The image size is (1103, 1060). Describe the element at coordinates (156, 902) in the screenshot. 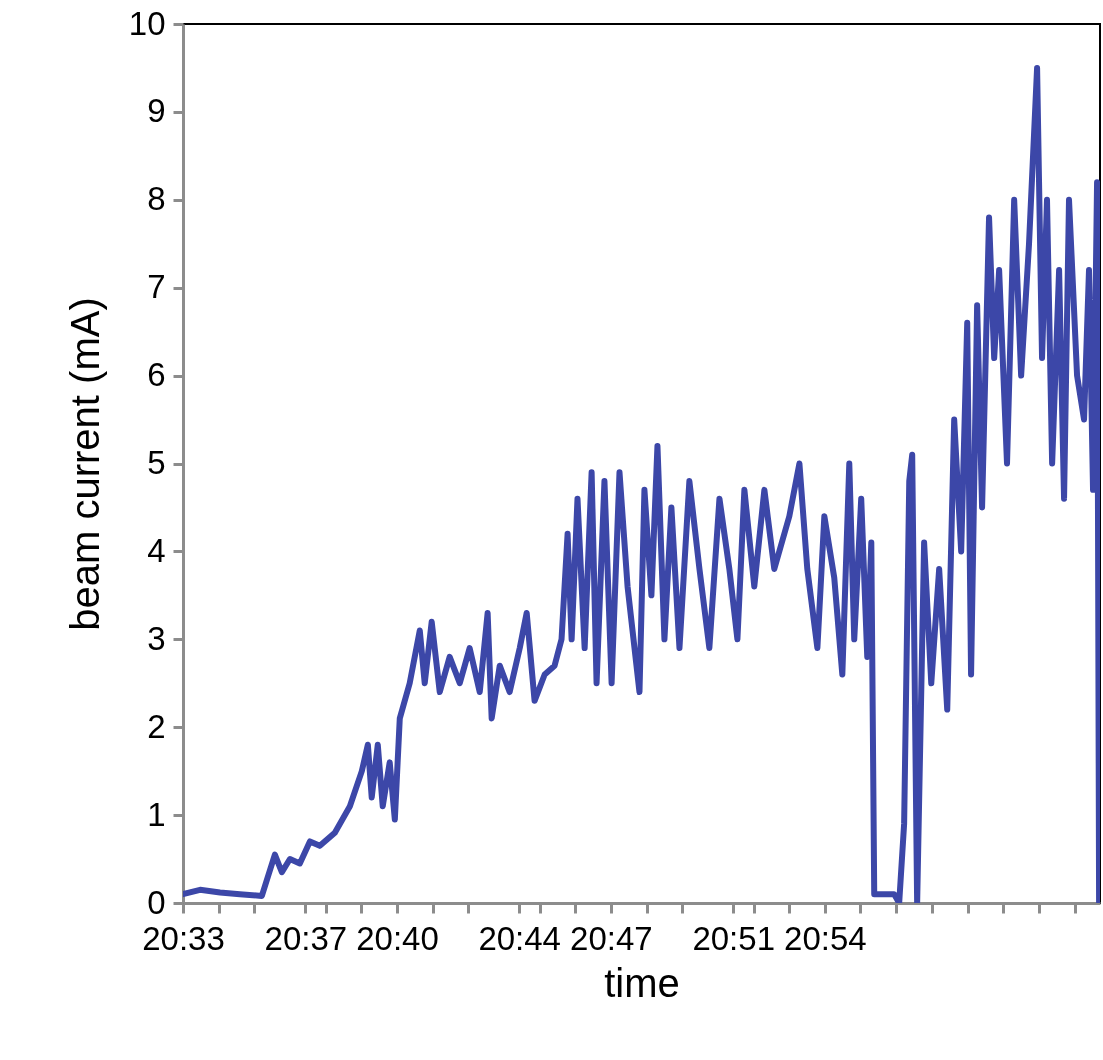

I see `y-tick-label: 0` at that location.